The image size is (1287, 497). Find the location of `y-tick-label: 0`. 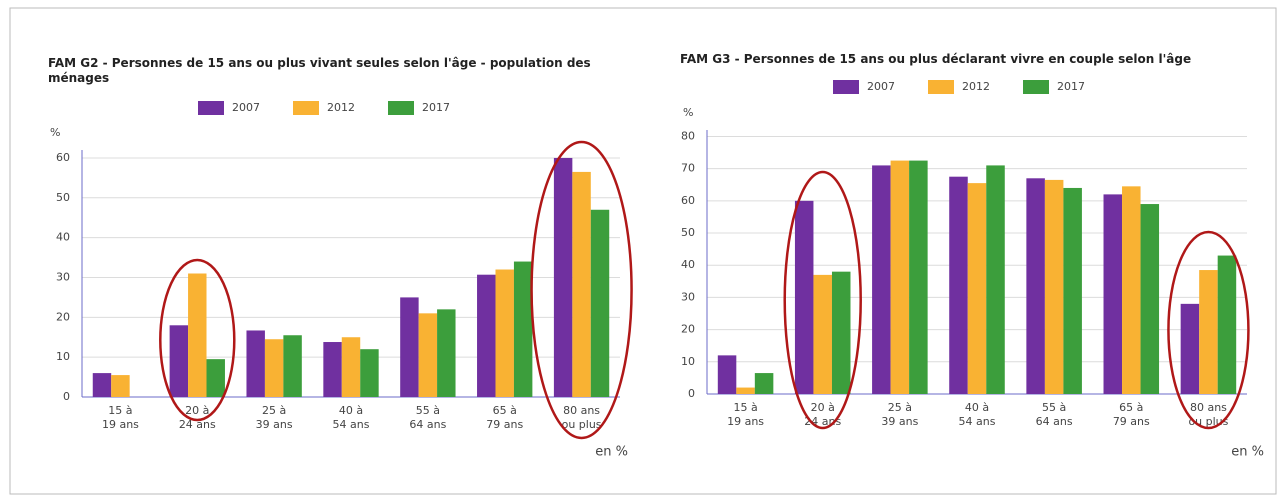

y-tick-label: 0 is located at coordinates (691, 393).